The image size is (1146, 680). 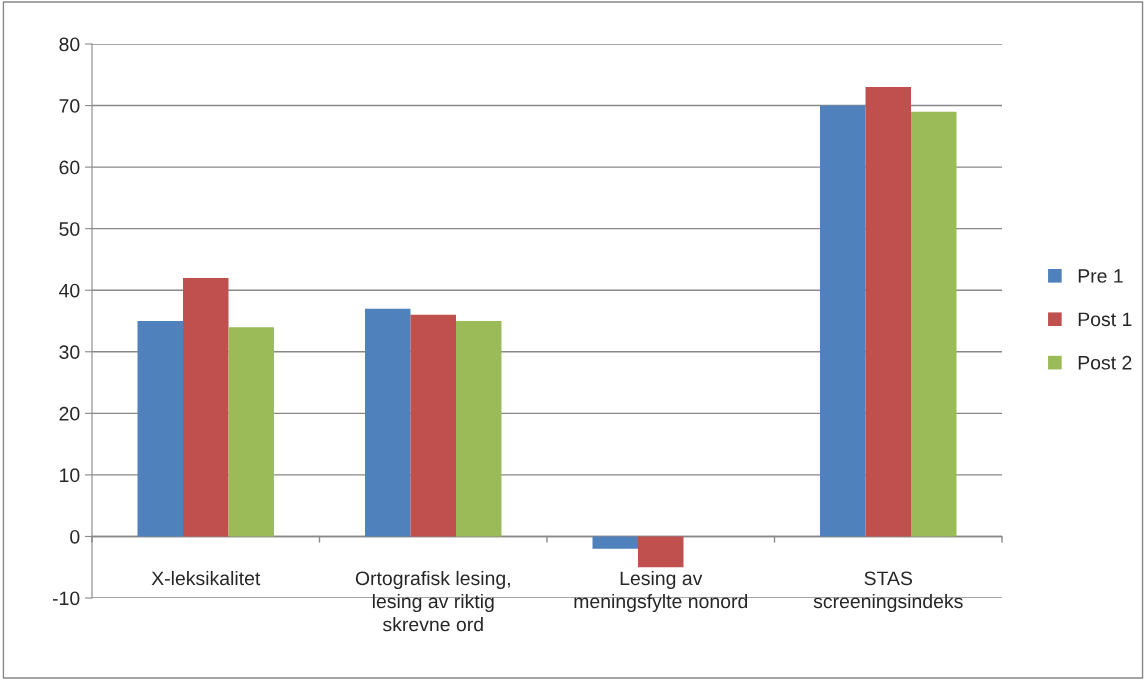 I want to click on y-tick-label: 70, so click(x=69, y=106).